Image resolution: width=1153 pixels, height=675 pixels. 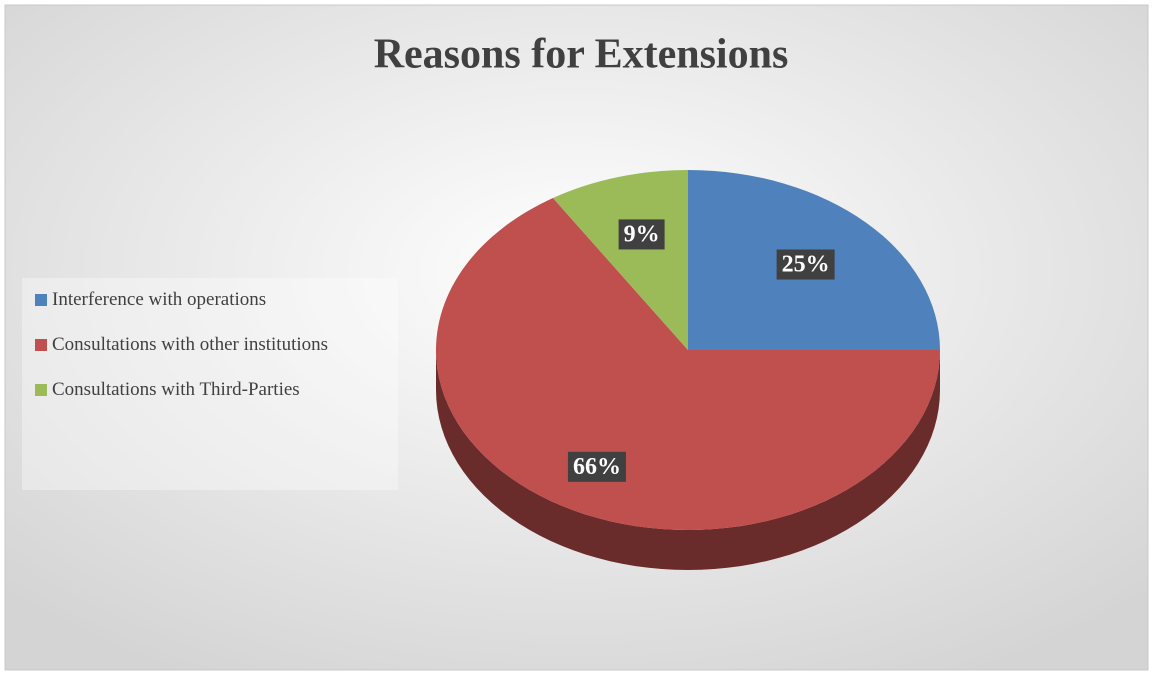 I want to click on data-label-text: 25%, so click(x=806, y=264).